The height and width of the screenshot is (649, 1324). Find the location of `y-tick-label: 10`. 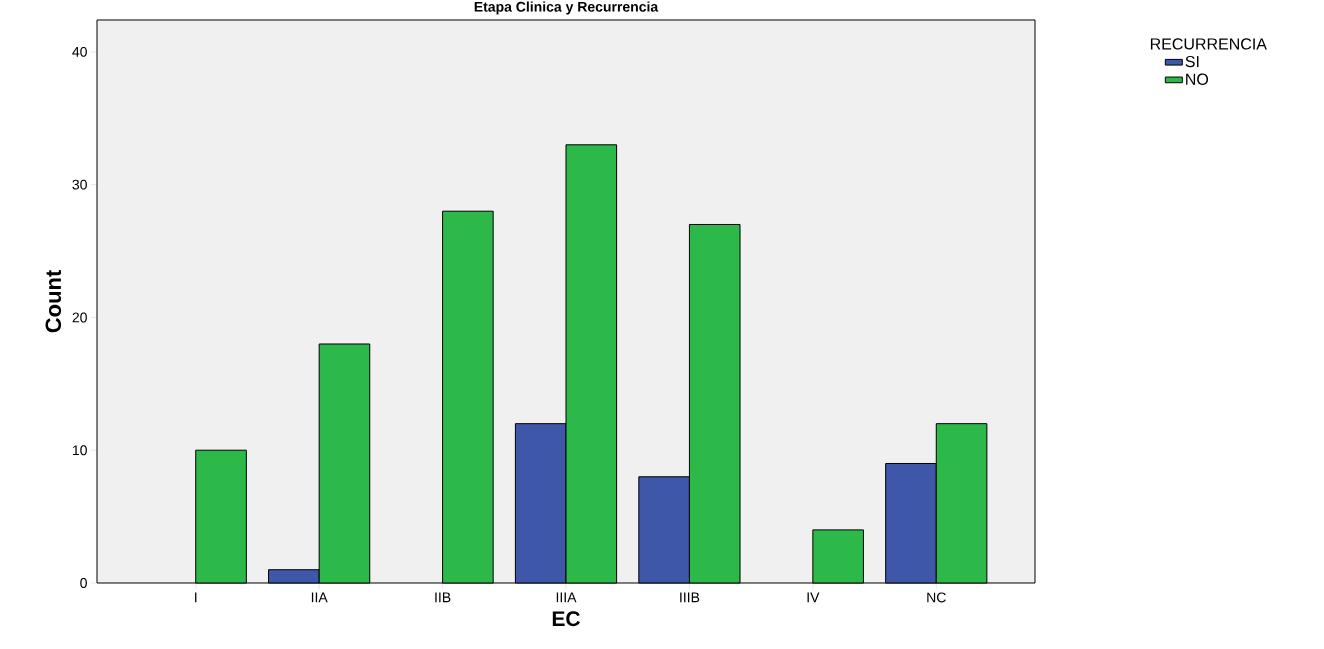

y-tick-label: 10 is located at coordinates (79, 450).